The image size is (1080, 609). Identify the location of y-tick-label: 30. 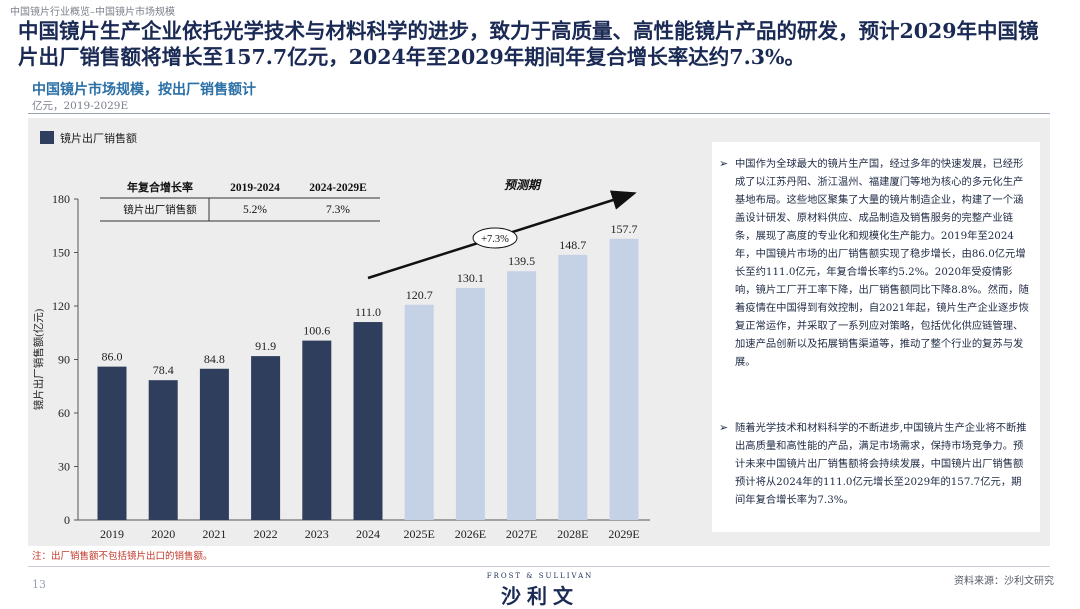
(64, 467).